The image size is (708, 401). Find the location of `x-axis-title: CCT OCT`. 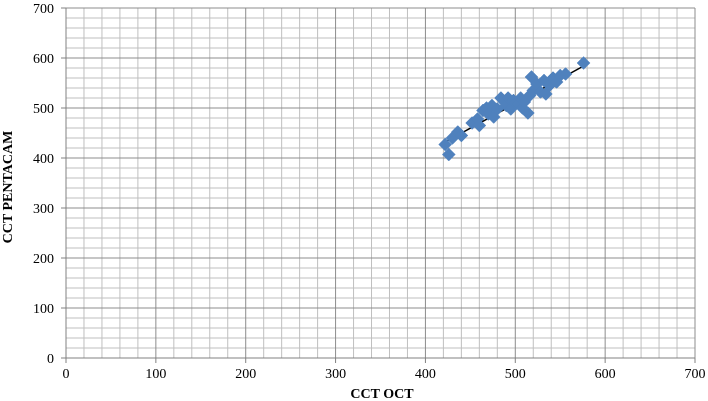

x-axis-title: CCT OCT is located at coordinates (382, 394).